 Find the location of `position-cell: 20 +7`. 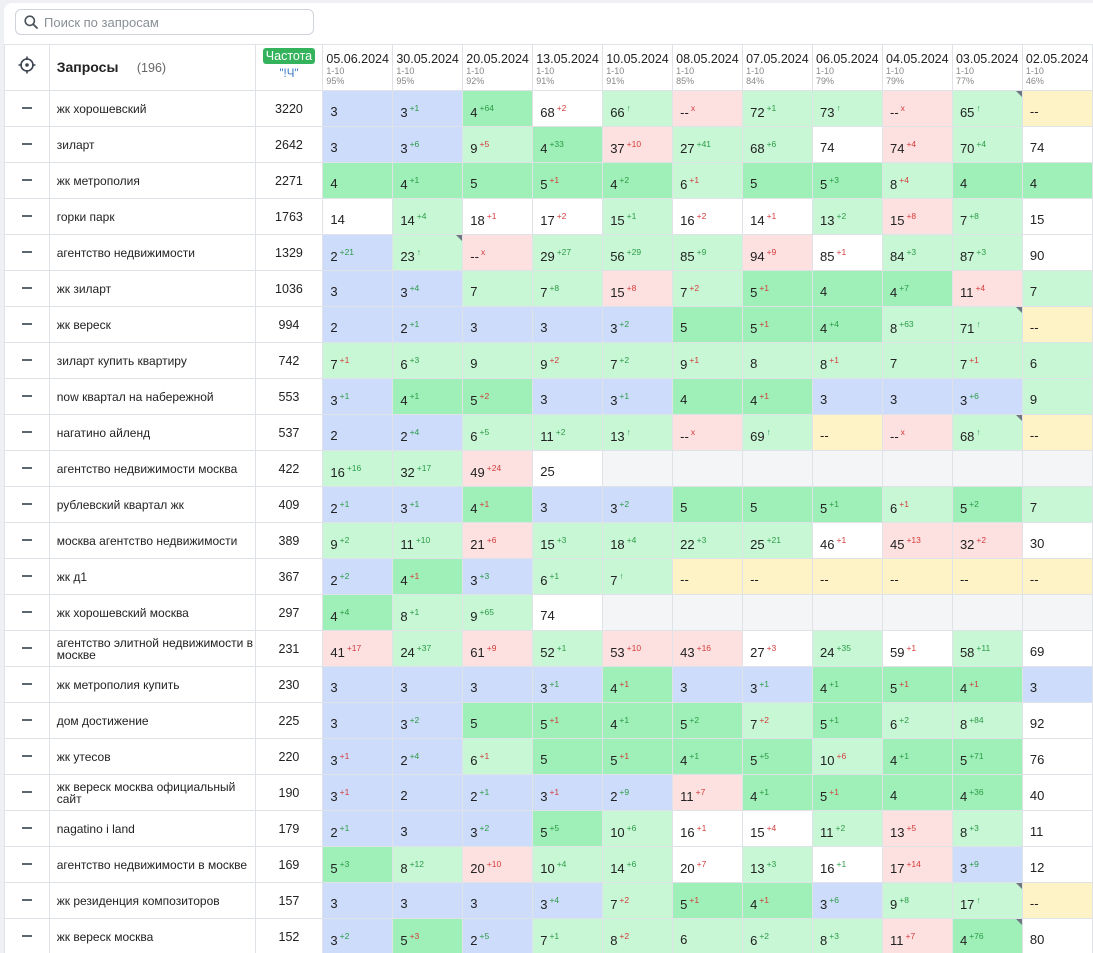

position-cell: 20 +7 is located at coordinates (708, 864).